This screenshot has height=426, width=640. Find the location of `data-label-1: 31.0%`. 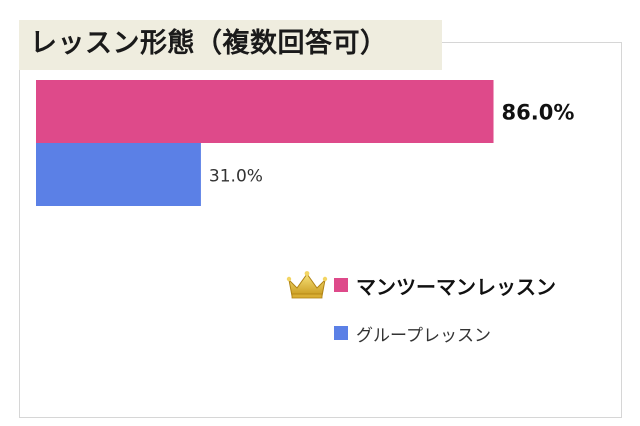

data-label-1: 31.0% is located at coordinates (236, 177).